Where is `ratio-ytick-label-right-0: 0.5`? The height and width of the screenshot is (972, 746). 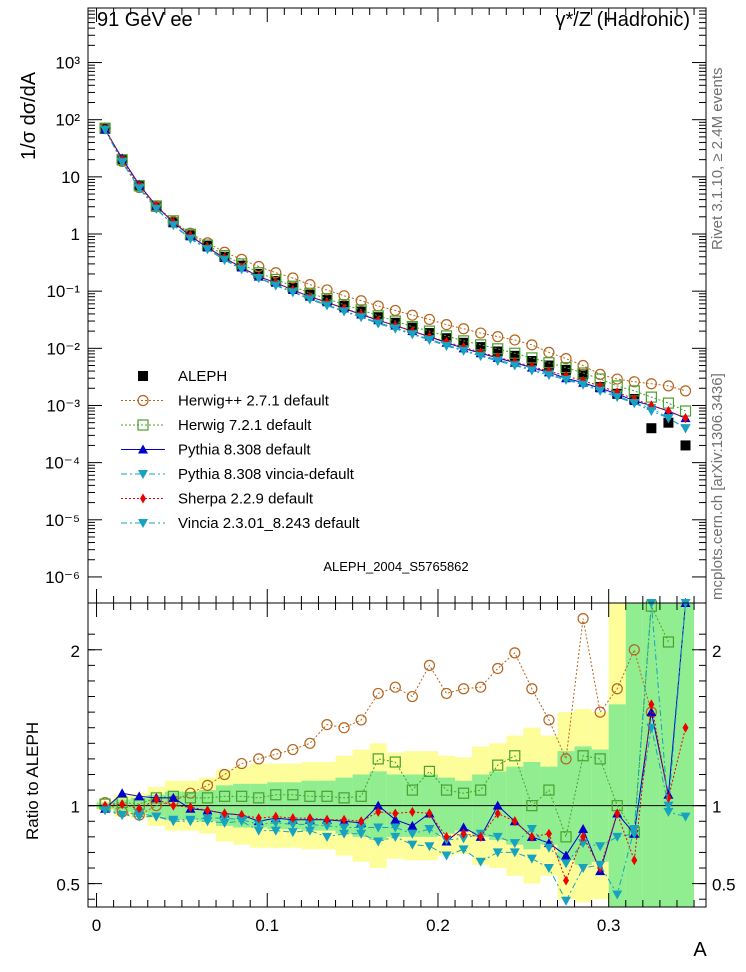 ratio-ytick-label-right-0: 0.5 is located at coordinates (724, 885).